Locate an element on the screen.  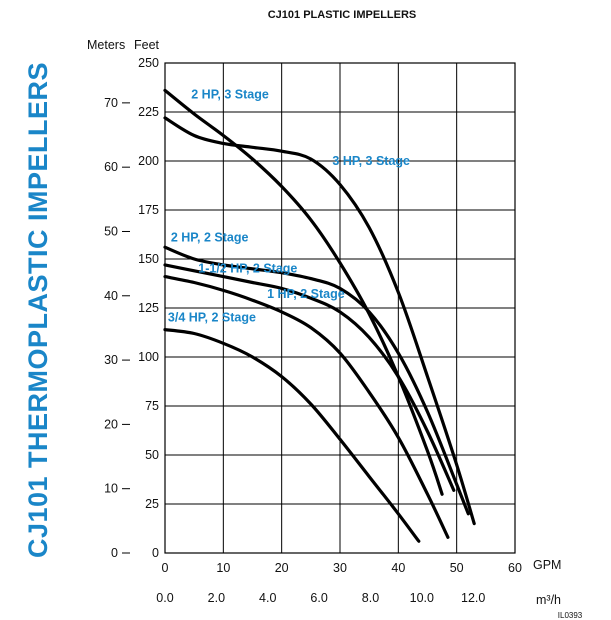
meters-tick-label: 10 is located at coordinates (111, 489).